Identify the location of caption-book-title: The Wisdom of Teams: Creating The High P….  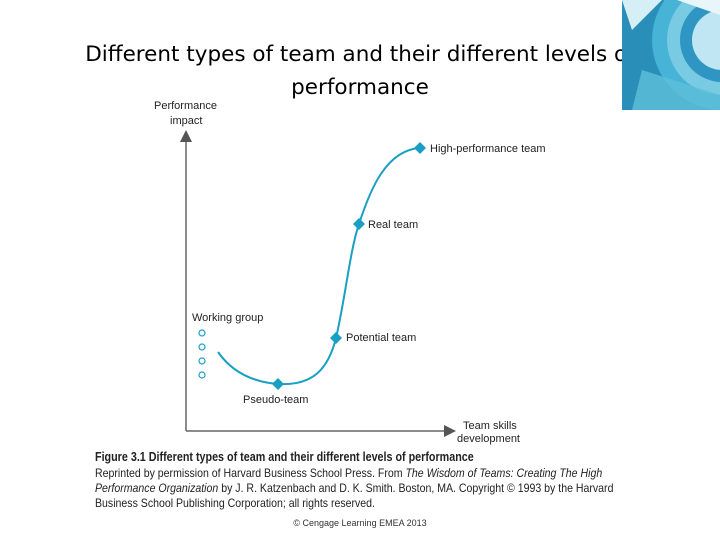
(349, 480).